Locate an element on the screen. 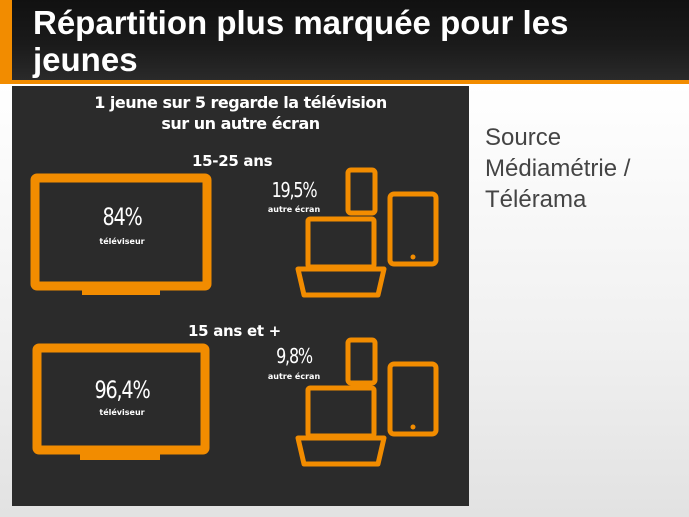 Image resolution: width=689 pixels, height=517 pixels. source-citation: Source Médiamétrie / Télérama is located at coordinates (585, 168).